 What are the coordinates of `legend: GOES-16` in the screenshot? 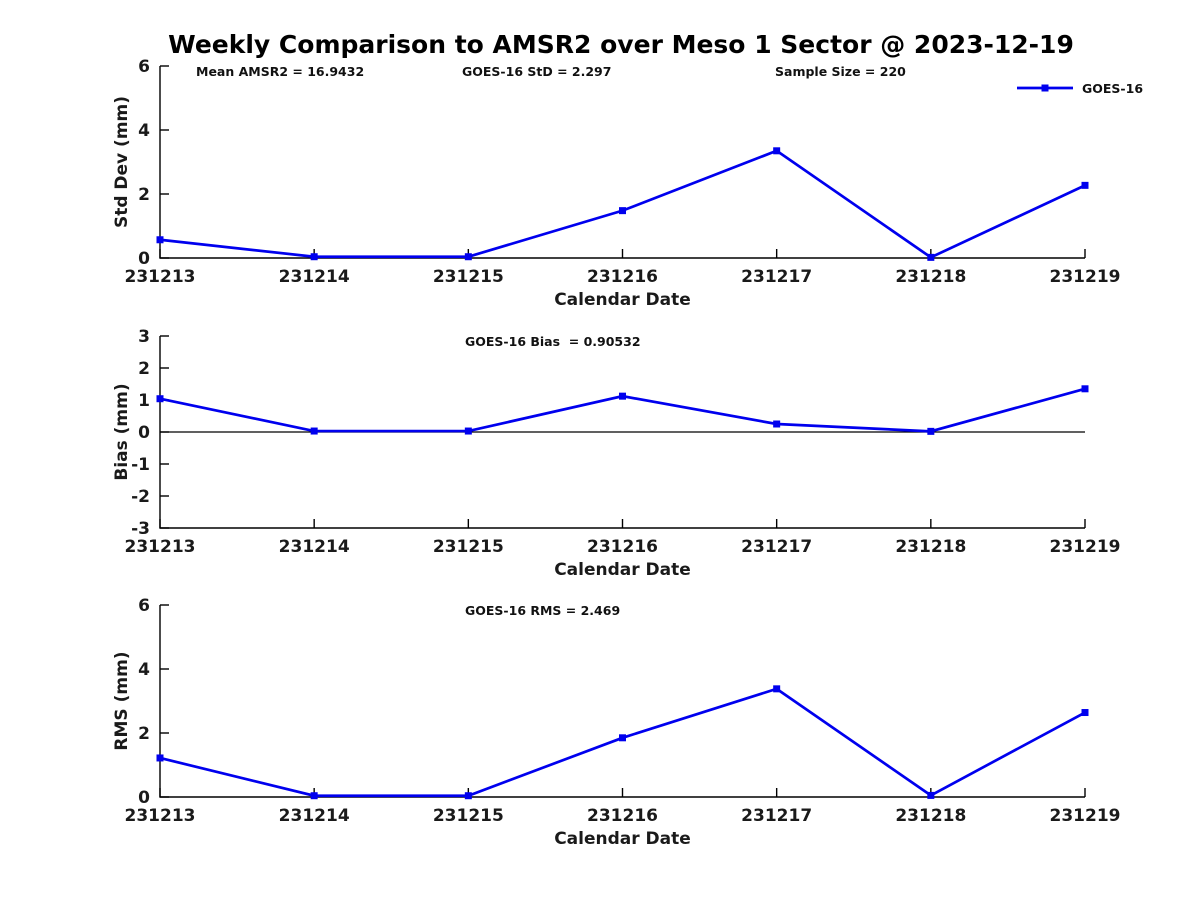 It's located at (1080, 88).